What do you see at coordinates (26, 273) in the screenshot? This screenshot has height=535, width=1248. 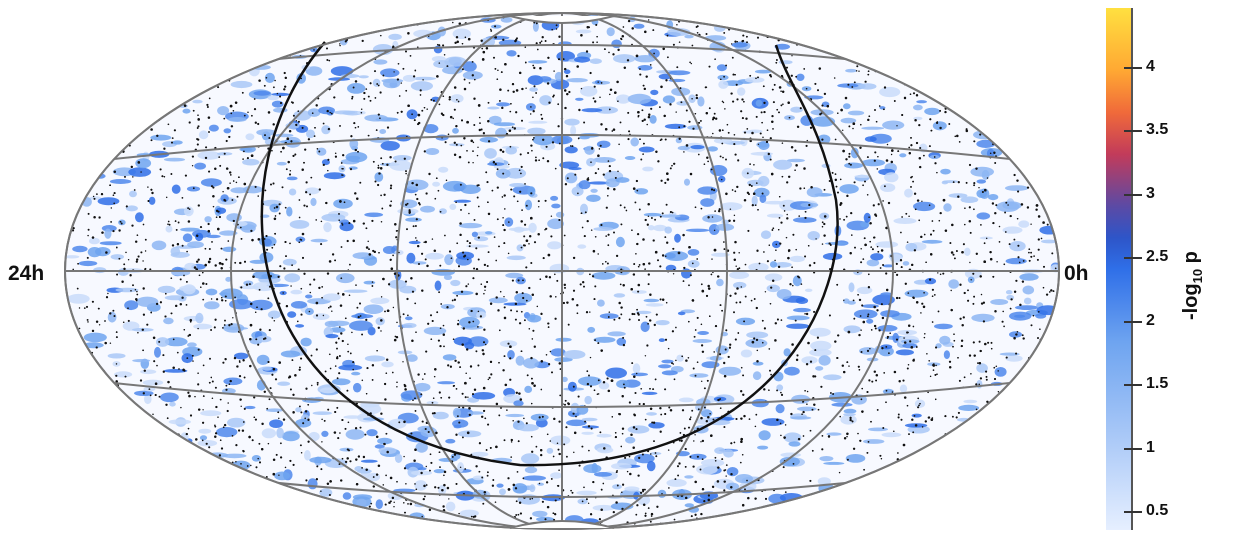 I see `ra-label-left: 24h` at bounding box center [26, 273].